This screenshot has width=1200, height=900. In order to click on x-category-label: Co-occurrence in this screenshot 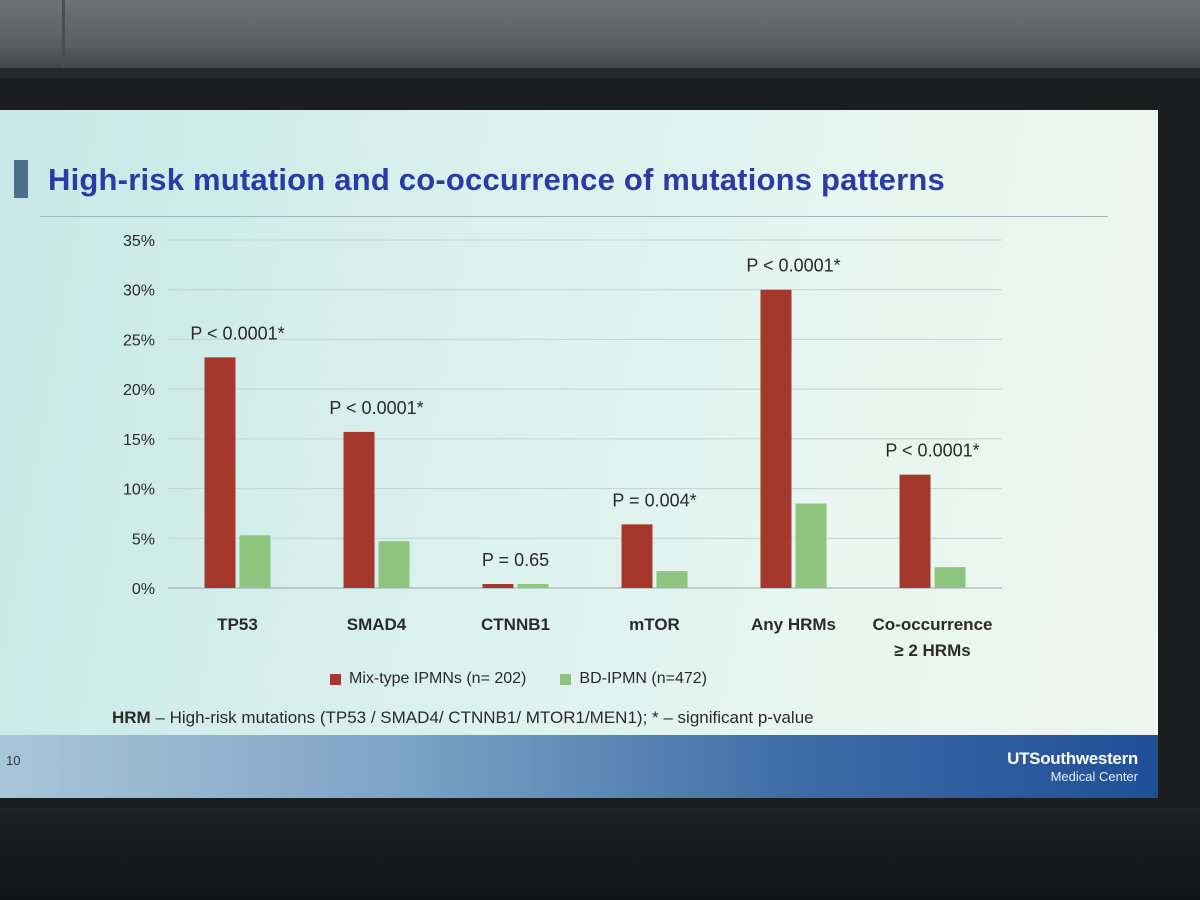, I will do `click(933, 624)`.